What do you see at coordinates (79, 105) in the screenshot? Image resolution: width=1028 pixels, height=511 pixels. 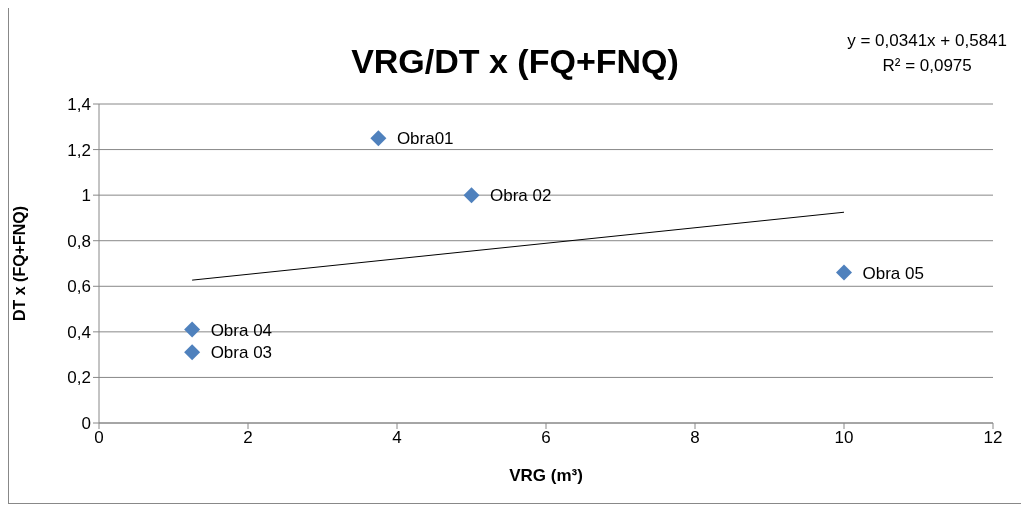 I see `y-tick-label: 1,4` at bounding box center [79, 105].